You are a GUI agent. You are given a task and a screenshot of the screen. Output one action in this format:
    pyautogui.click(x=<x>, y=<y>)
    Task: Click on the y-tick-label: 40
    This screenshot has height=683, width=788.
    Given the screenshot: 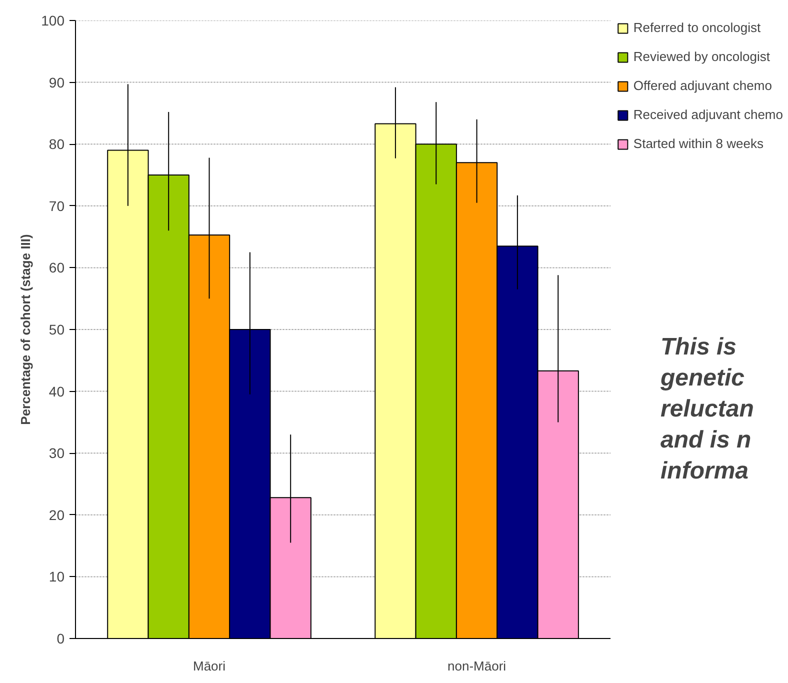 What is the action you would take?
    pyautogui.click(x=56, y=391)
    